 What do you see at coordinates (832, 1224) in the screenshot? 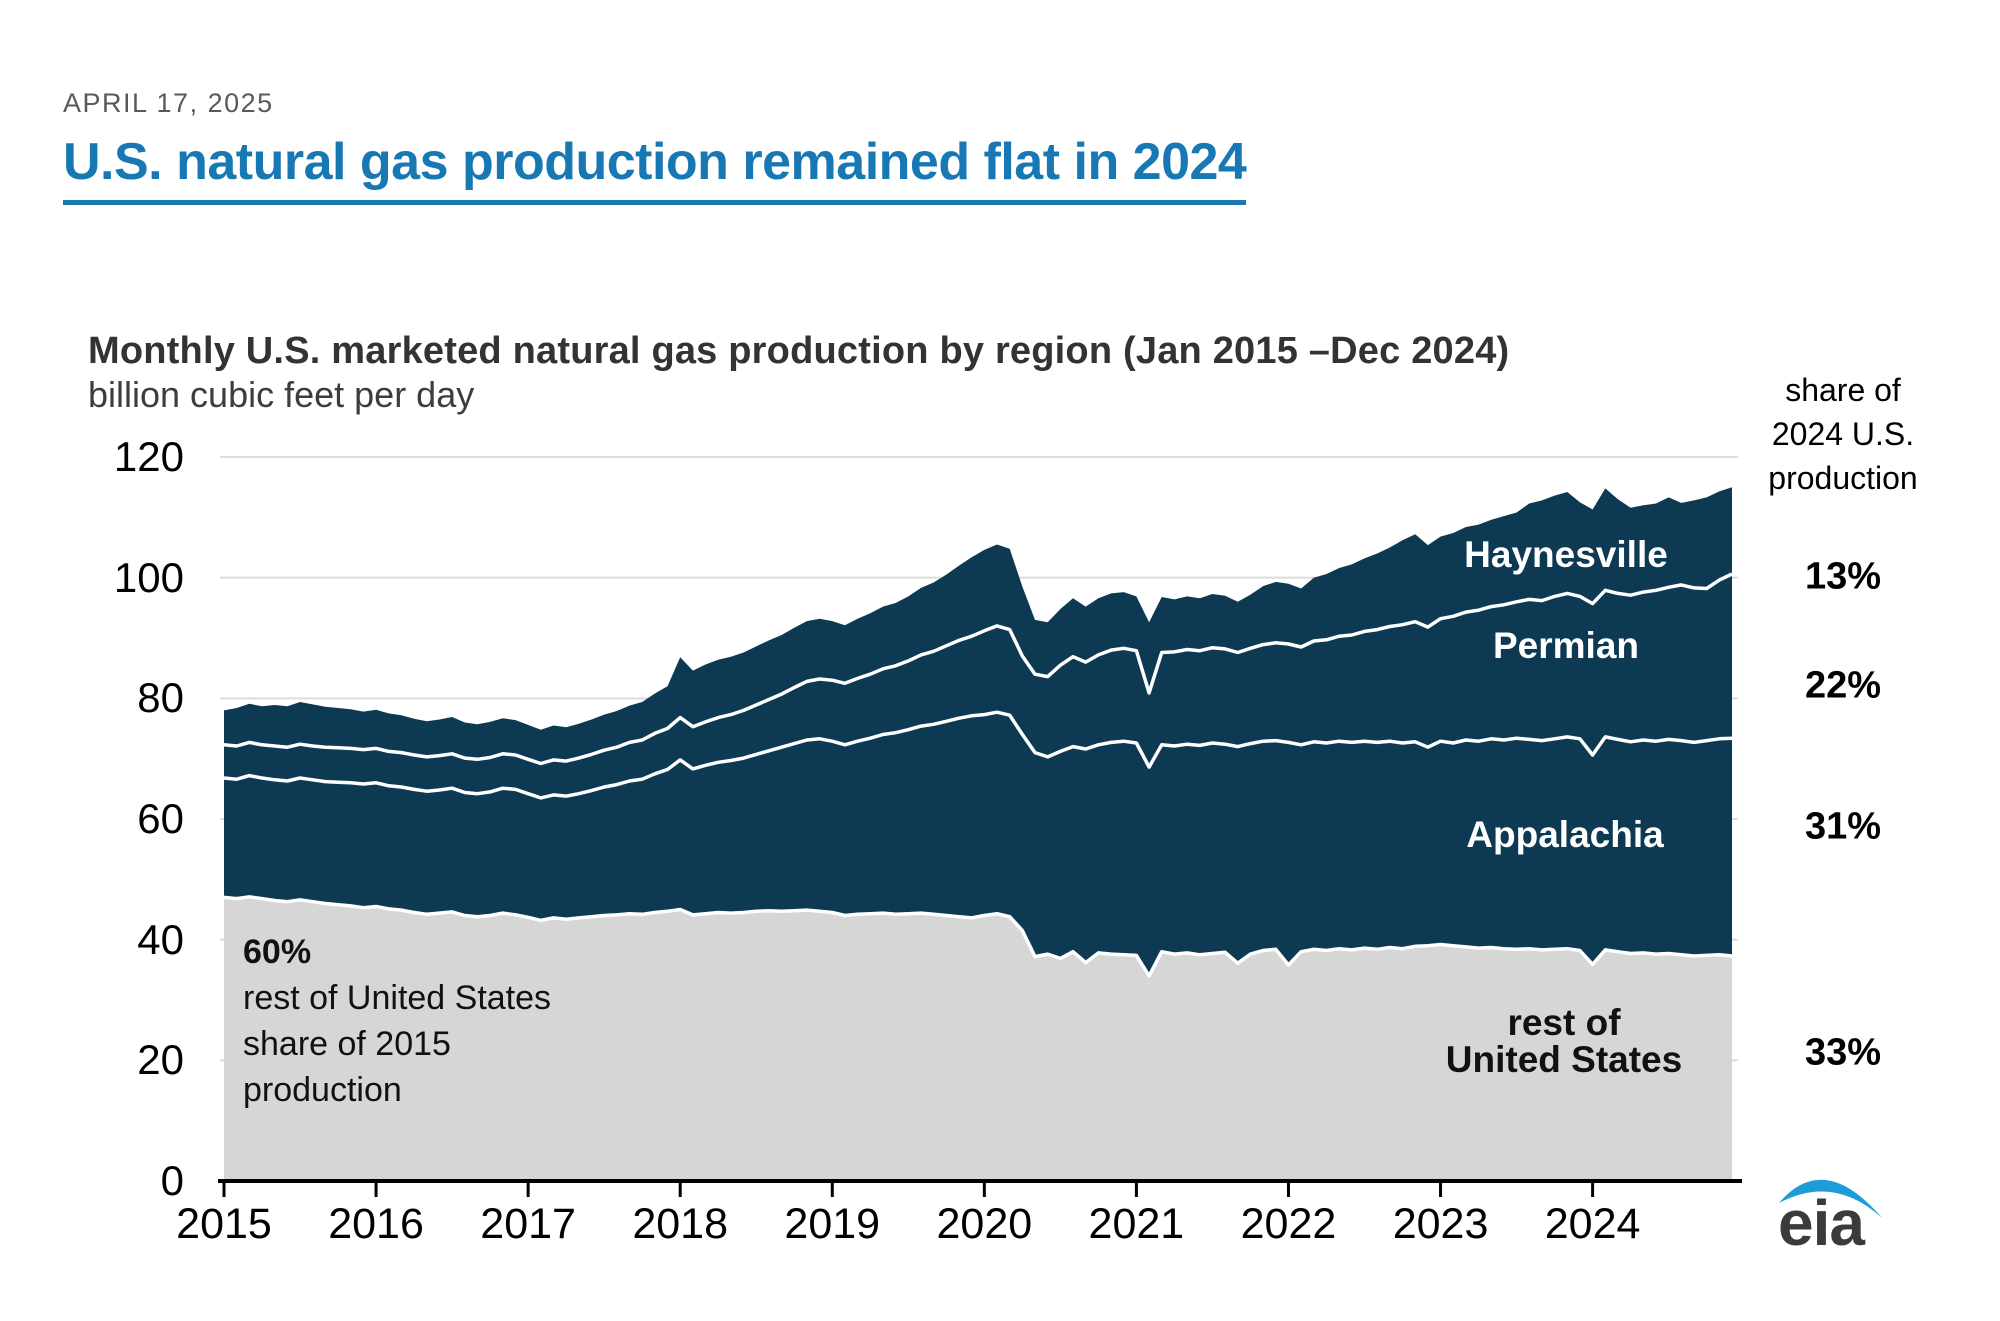
I see `x-tick-label-2019: 2019` at bounding box center [832, 1224].